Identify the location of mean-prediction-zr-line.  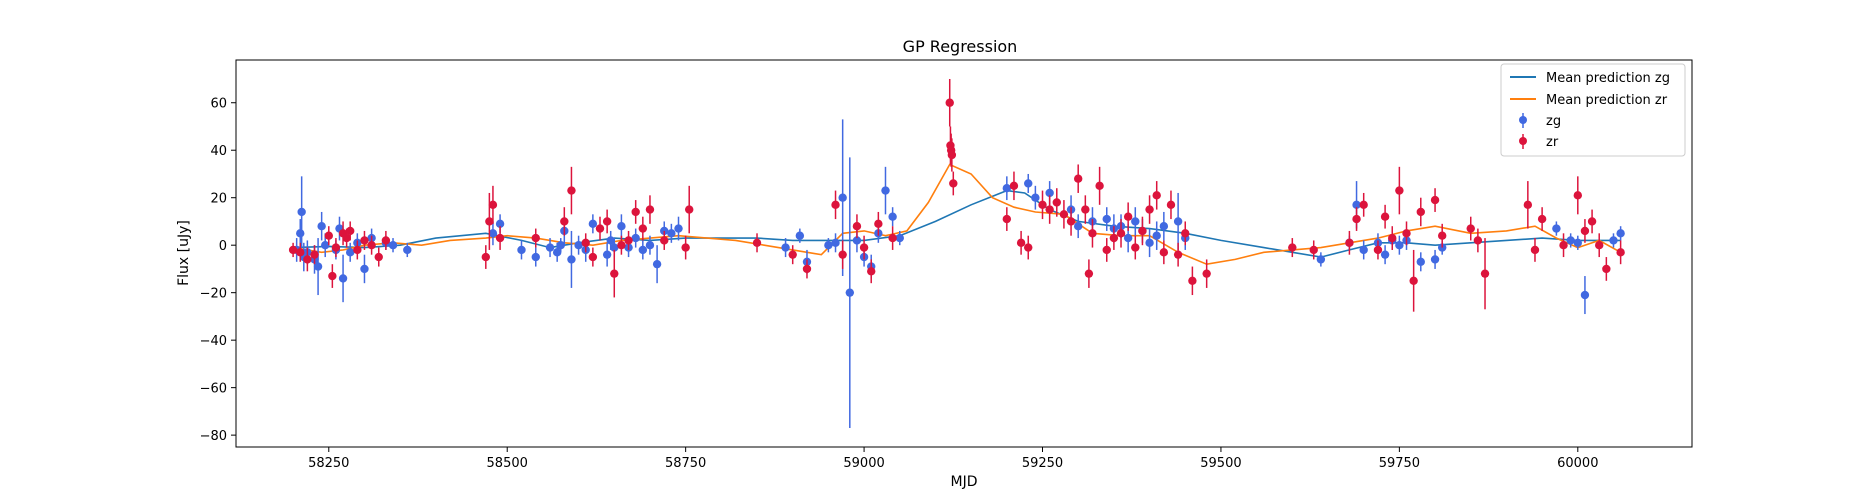
(956, 214).